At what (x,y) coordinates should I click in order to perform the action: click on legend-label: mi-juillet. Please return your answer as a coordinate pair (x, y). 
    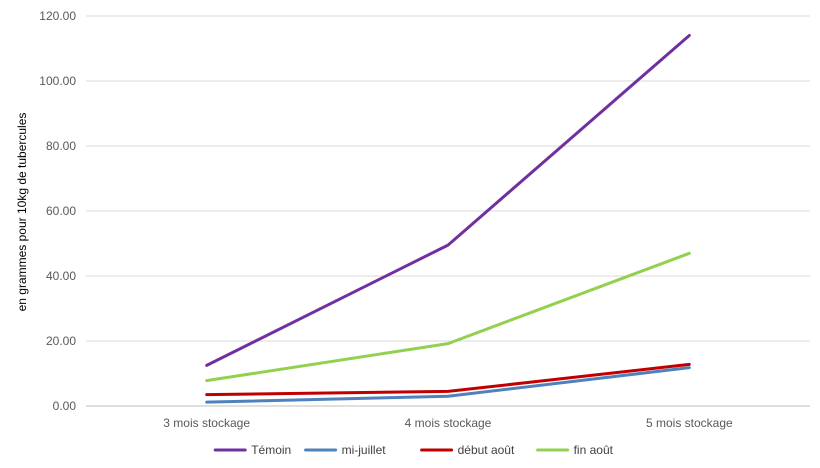
    Looking at the image, I should click on (364, 450).